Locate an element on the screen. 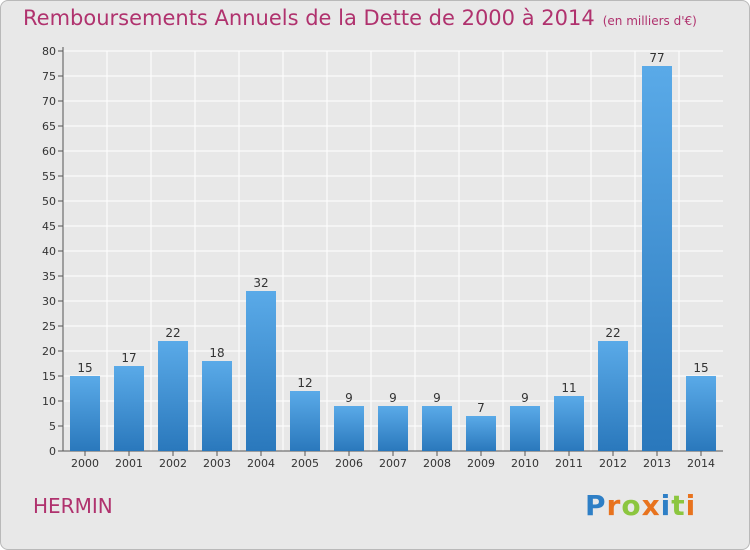 The image size is (750, 550). y-tick-label: 0 is located at coordinates (52, 451).